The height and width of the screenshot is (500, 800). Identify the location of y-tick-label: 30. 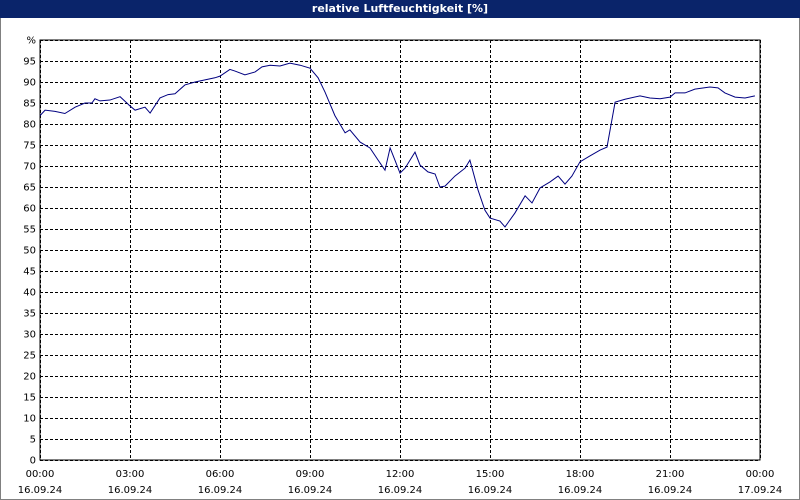
(29, 335).